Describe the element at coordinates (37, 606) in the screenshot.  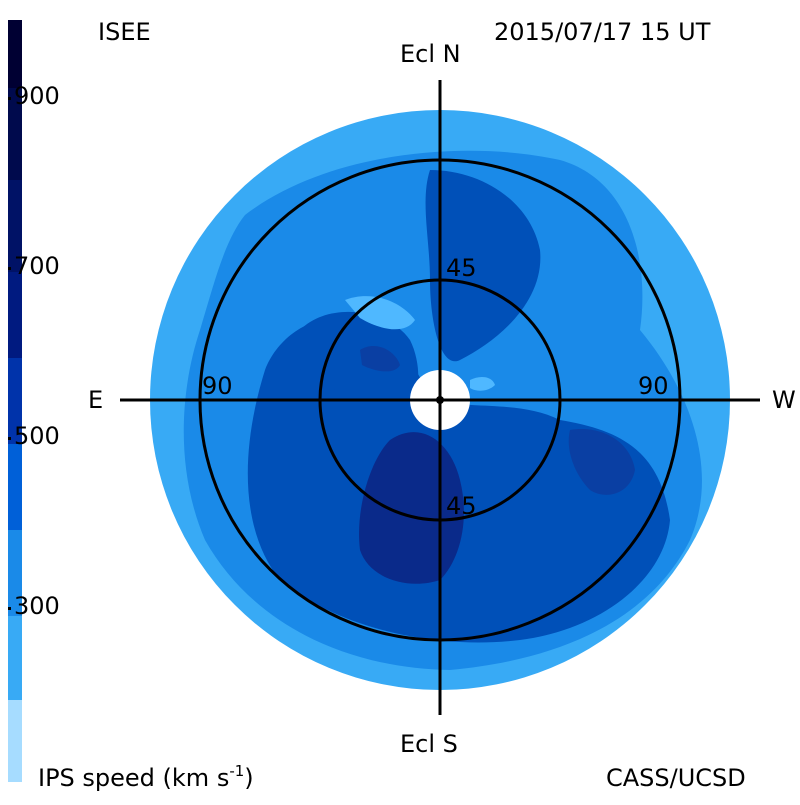
I see `colorbar-tick-300: 300` at that location.